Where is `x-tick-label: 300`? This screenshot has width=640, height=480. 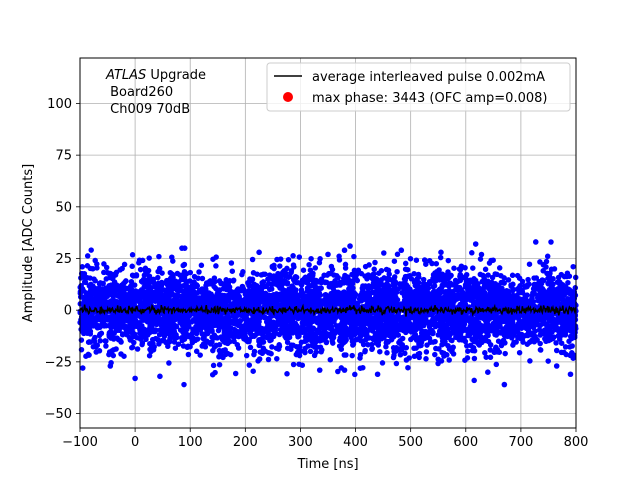 x-tick-label: 300 is located at coordinates (300, 442).